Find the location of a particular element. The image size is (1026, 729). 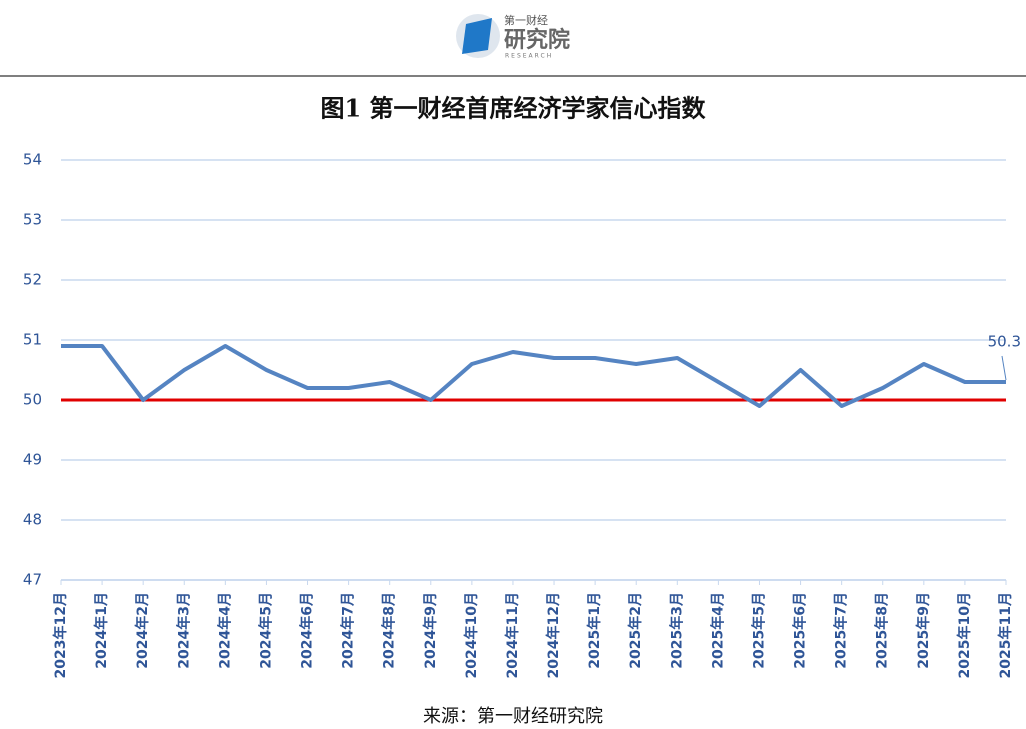

x-tick-label: 2025年1月 is located at coordinates (594, 630).